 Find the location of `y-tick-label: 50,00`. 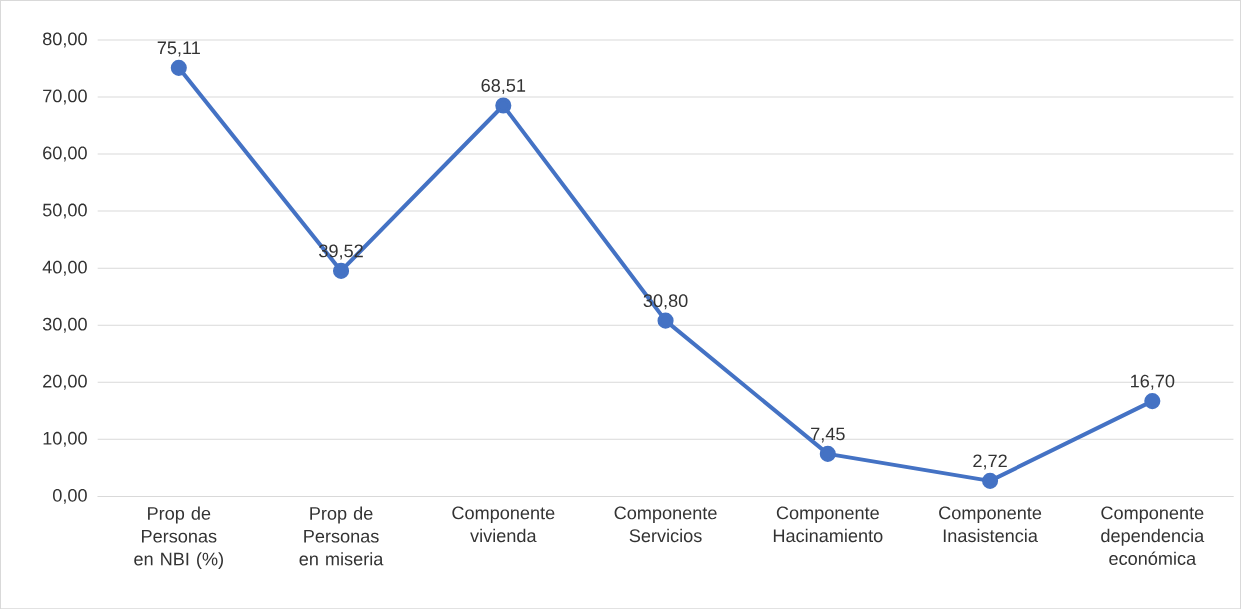

y-tick-label: 50,00 is located at coordinates (64, 211).